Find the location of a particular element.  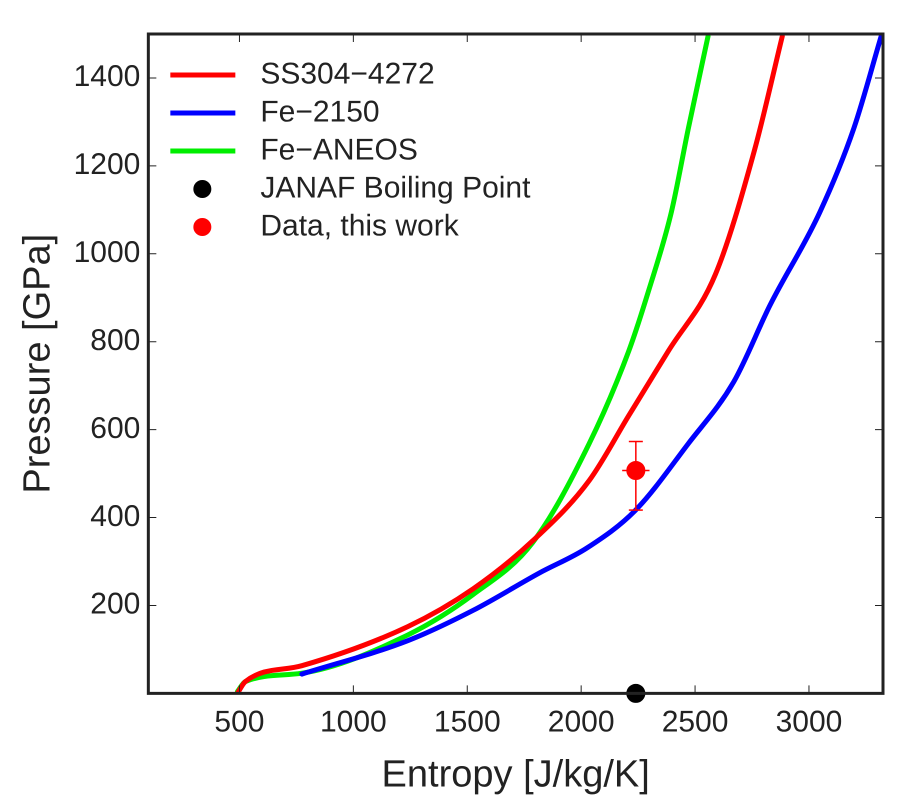

legend-label: Fe−2150 is located at coordinates (320, 111).